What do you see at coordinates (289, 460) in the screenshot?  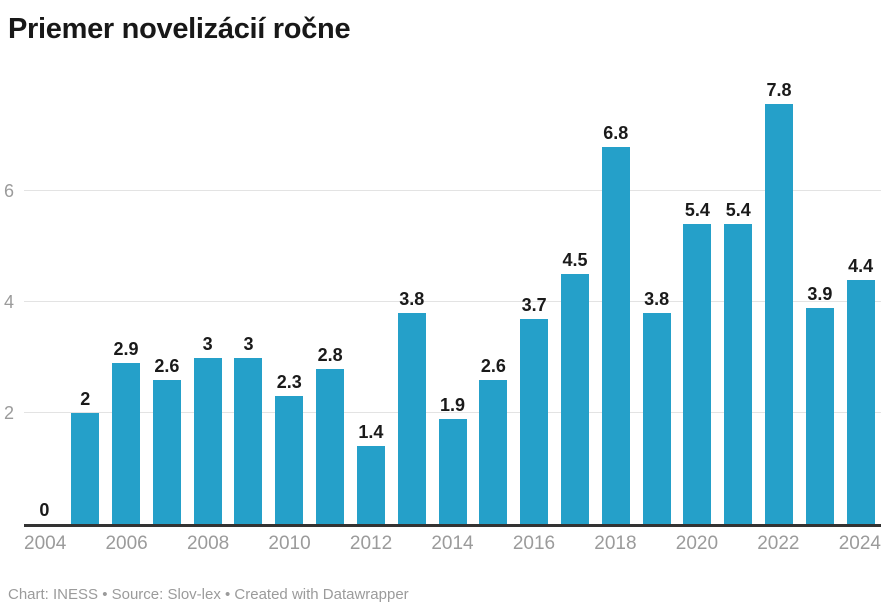 I see `bar-2010` at bounding box center [289, 460].